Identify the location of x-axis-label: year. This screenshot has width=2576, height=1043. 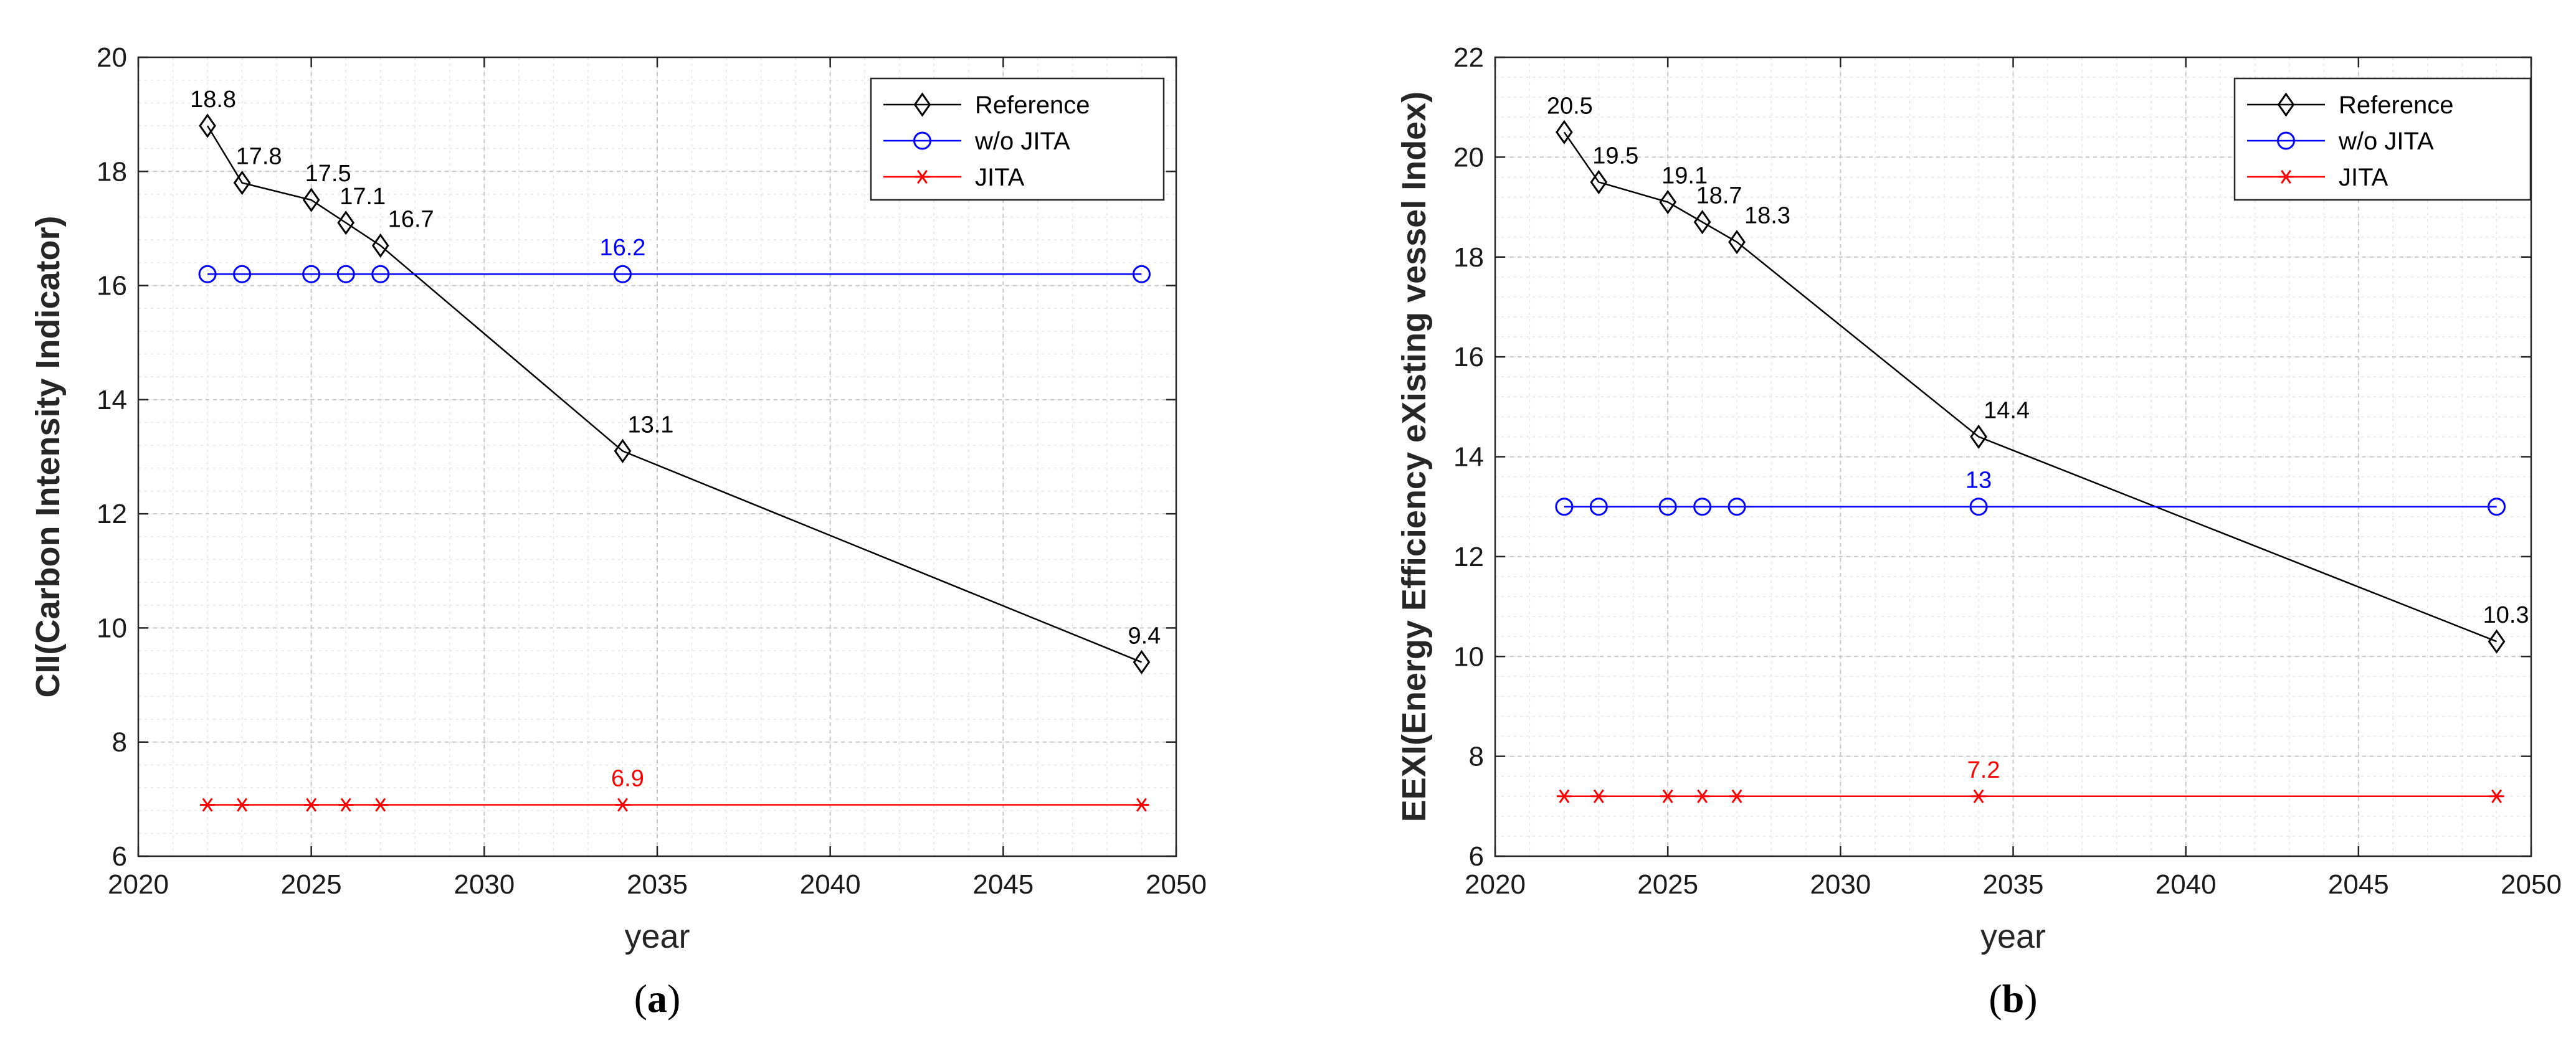
(657, 936).